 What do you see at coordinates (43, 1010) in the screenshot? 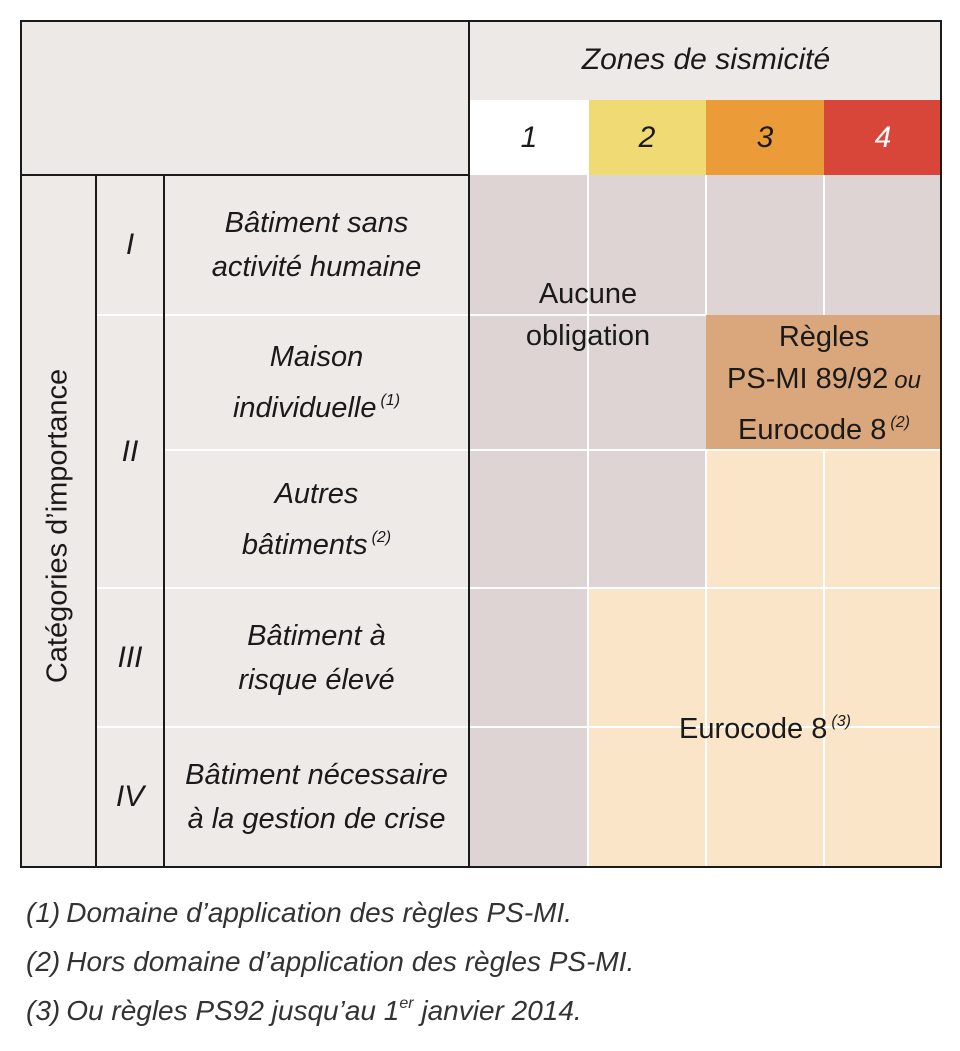
I see `footnote-num: (3)` at bounding box center [43, 1010].